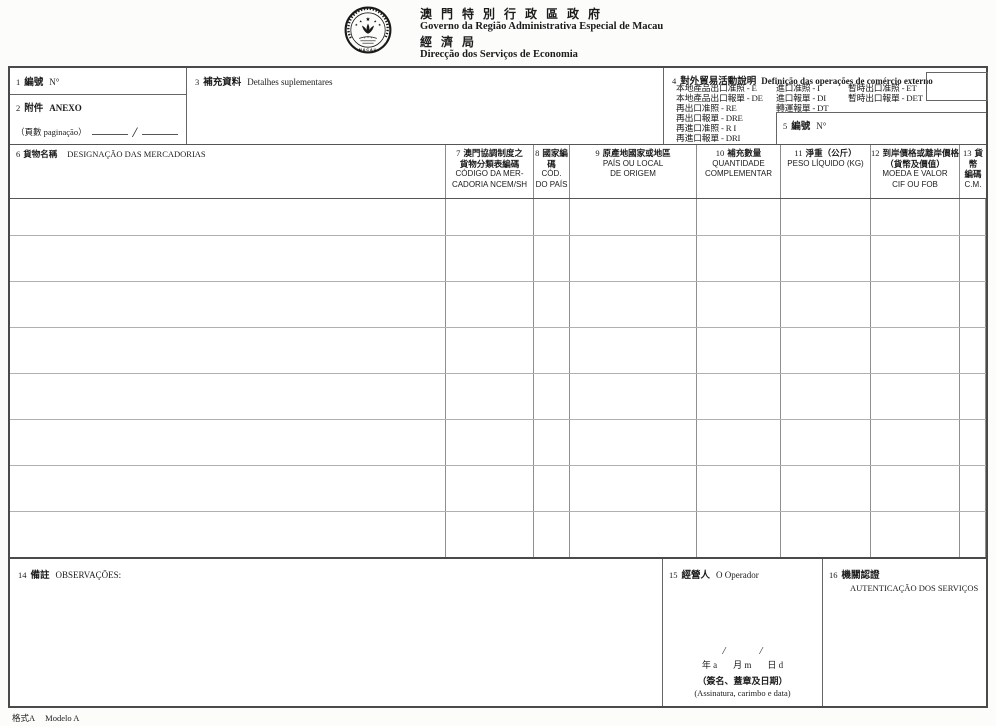 The height and width of the screenshot is (726, 996). I want to click on column-label-pt: CÓD., so click(551, 173).